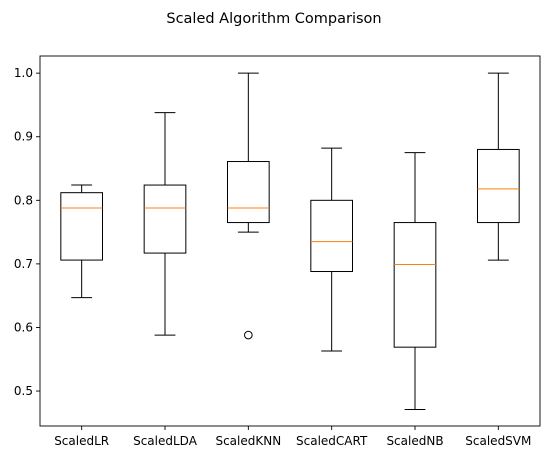  What do you see at coordinates (273, 19) in the screenshot?
I see `chart-title: Scaled Algorithm Comparison` at bounding box center [273, 19].